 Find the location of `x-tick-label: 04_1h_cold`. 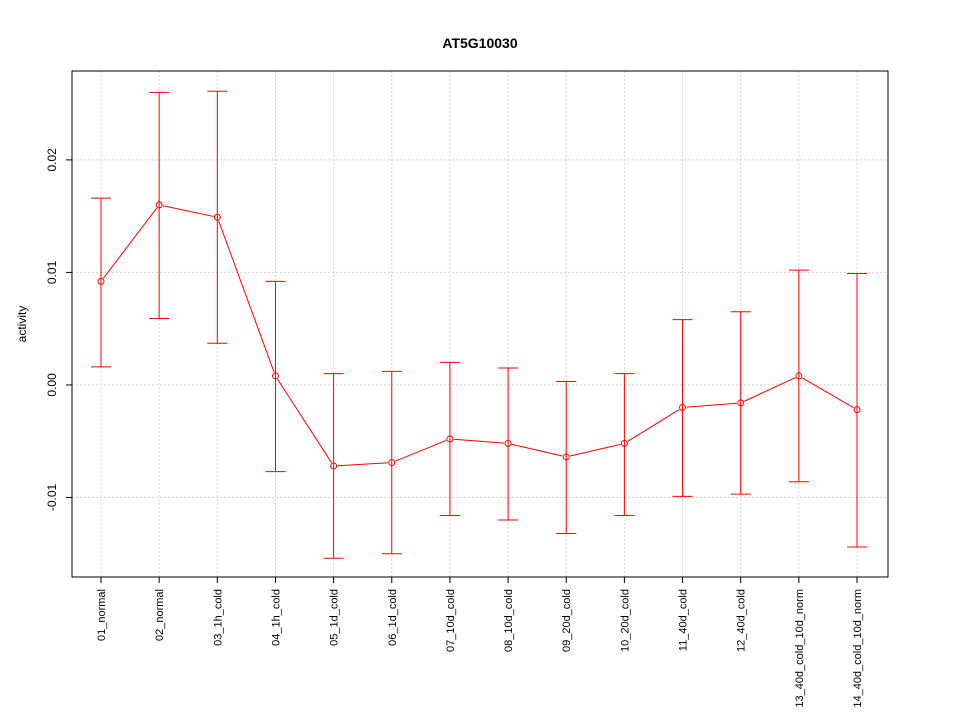

x-tick-label: 04_1h_cold is located at coordinates (276, 617).